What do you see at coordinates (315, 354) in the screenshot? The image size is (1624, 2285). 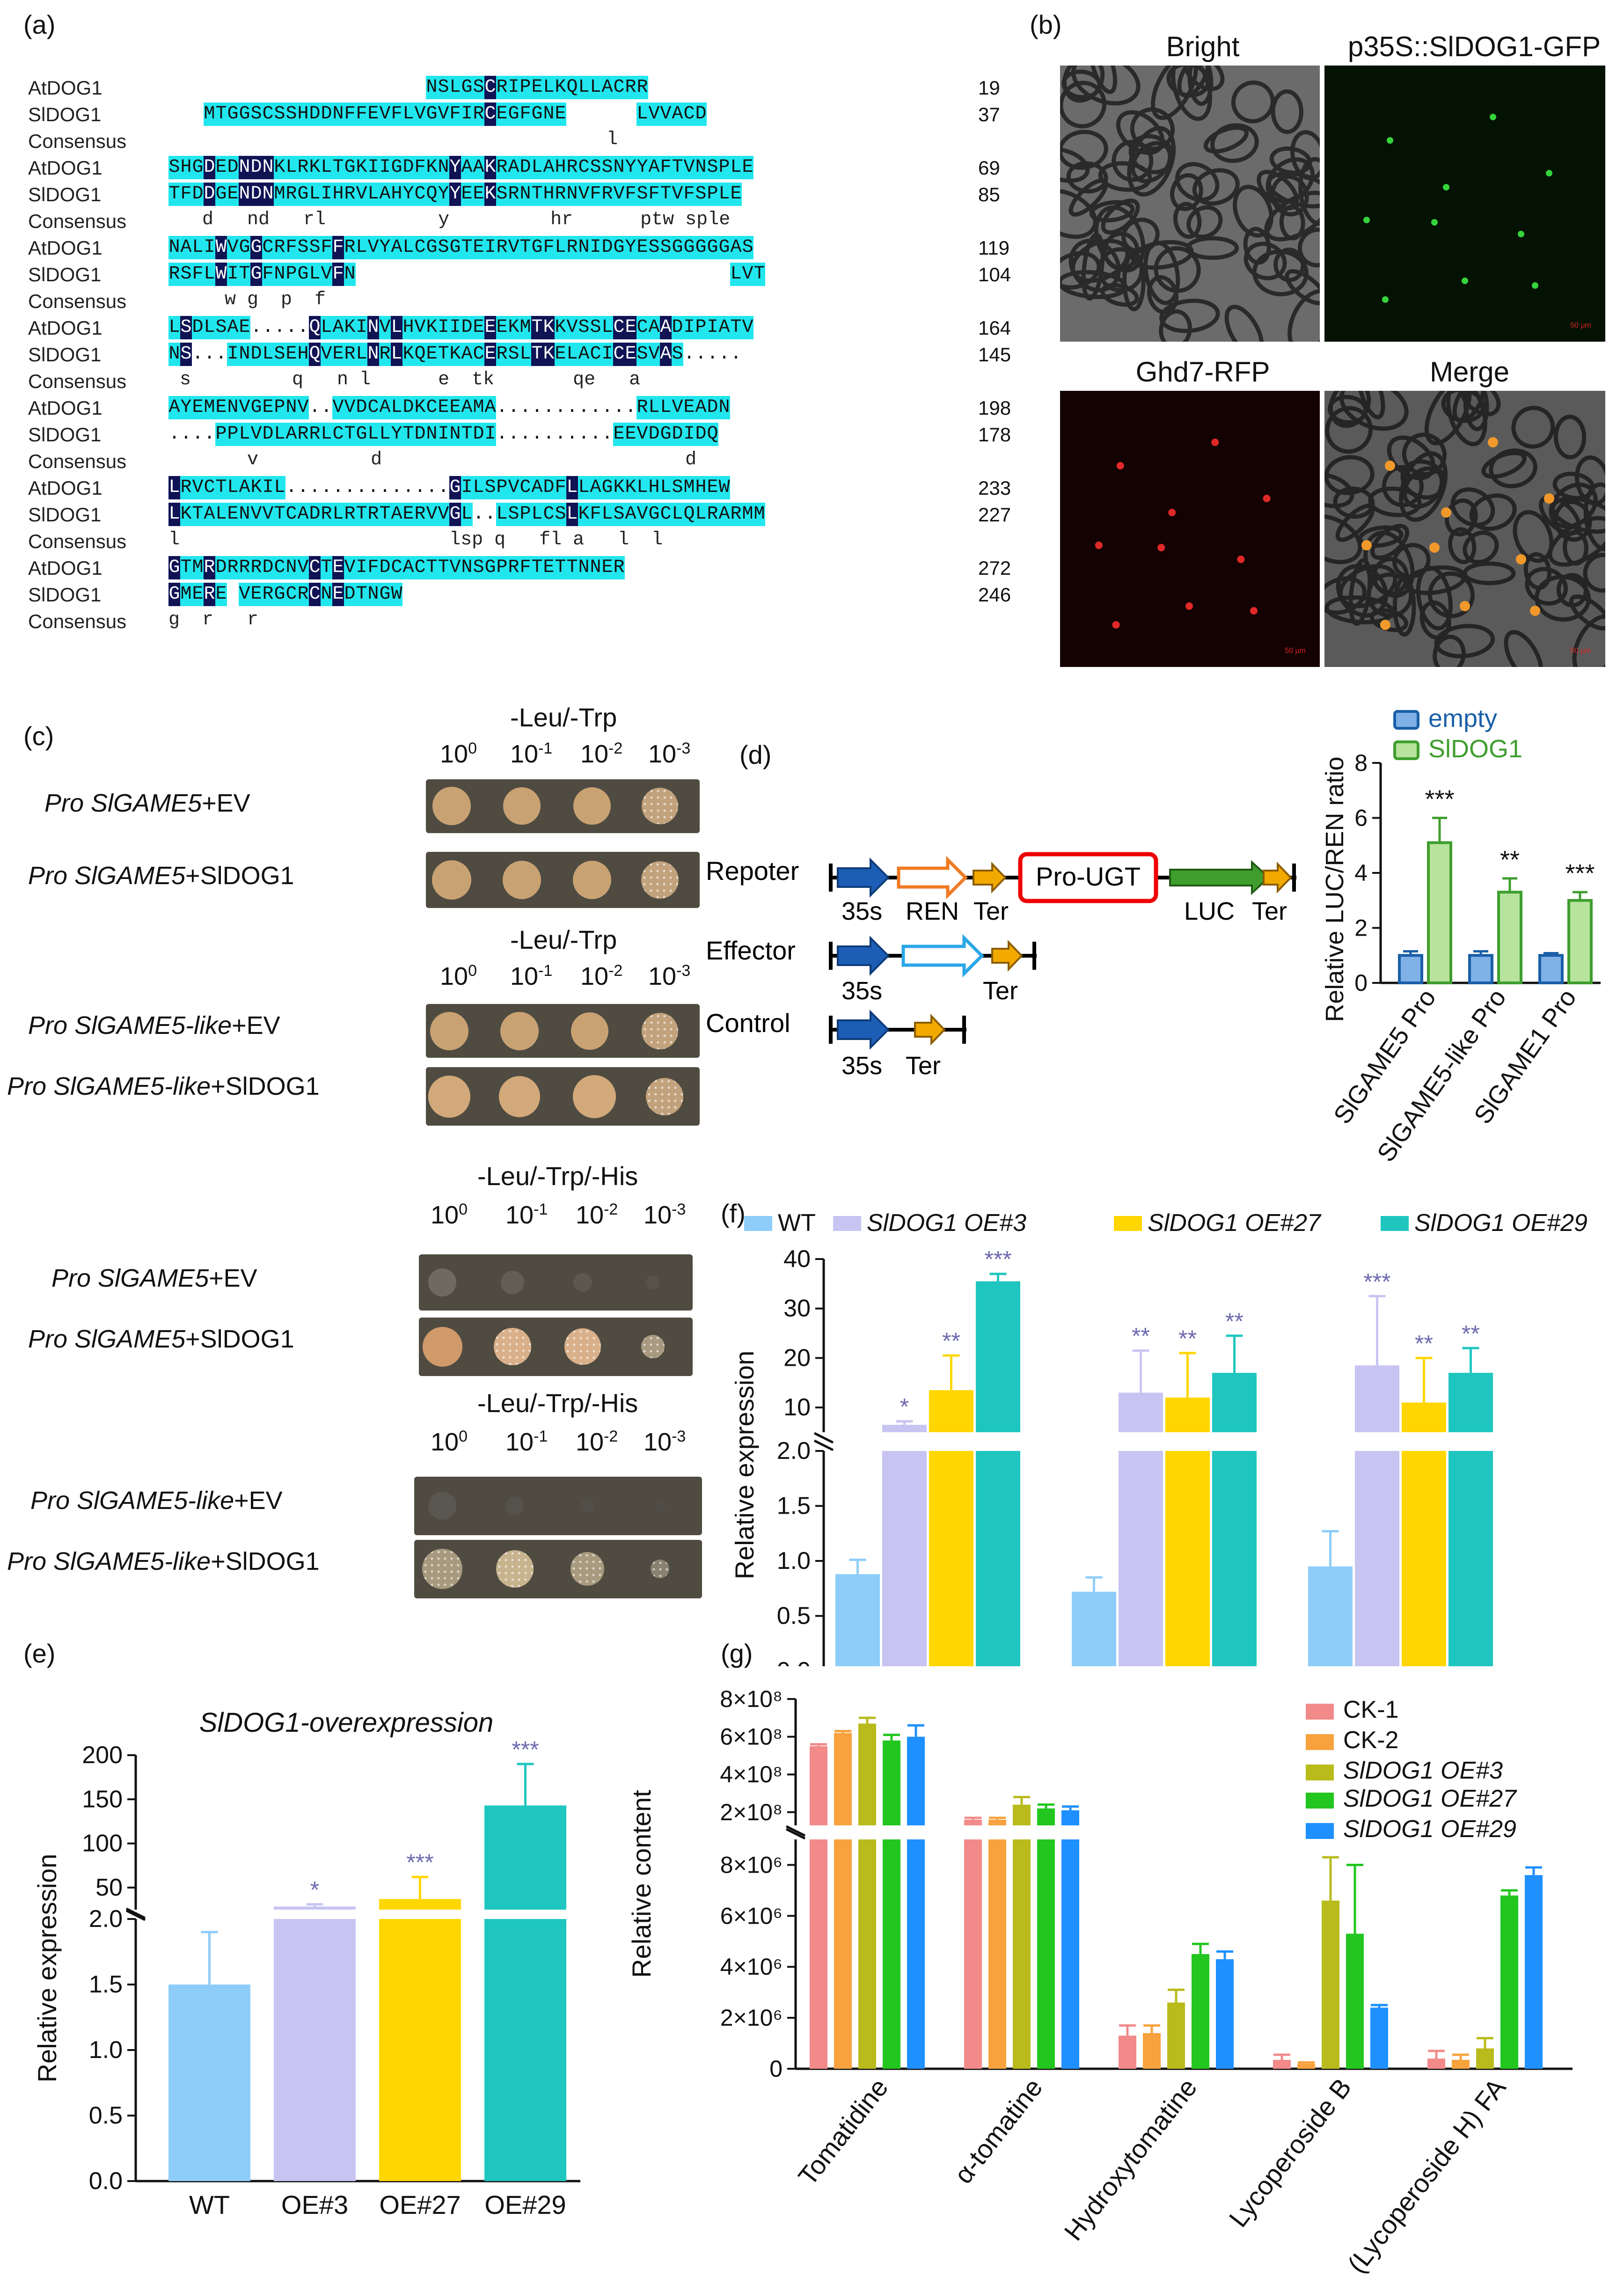 I see `residue: Q` at bounding box center [315, 354].